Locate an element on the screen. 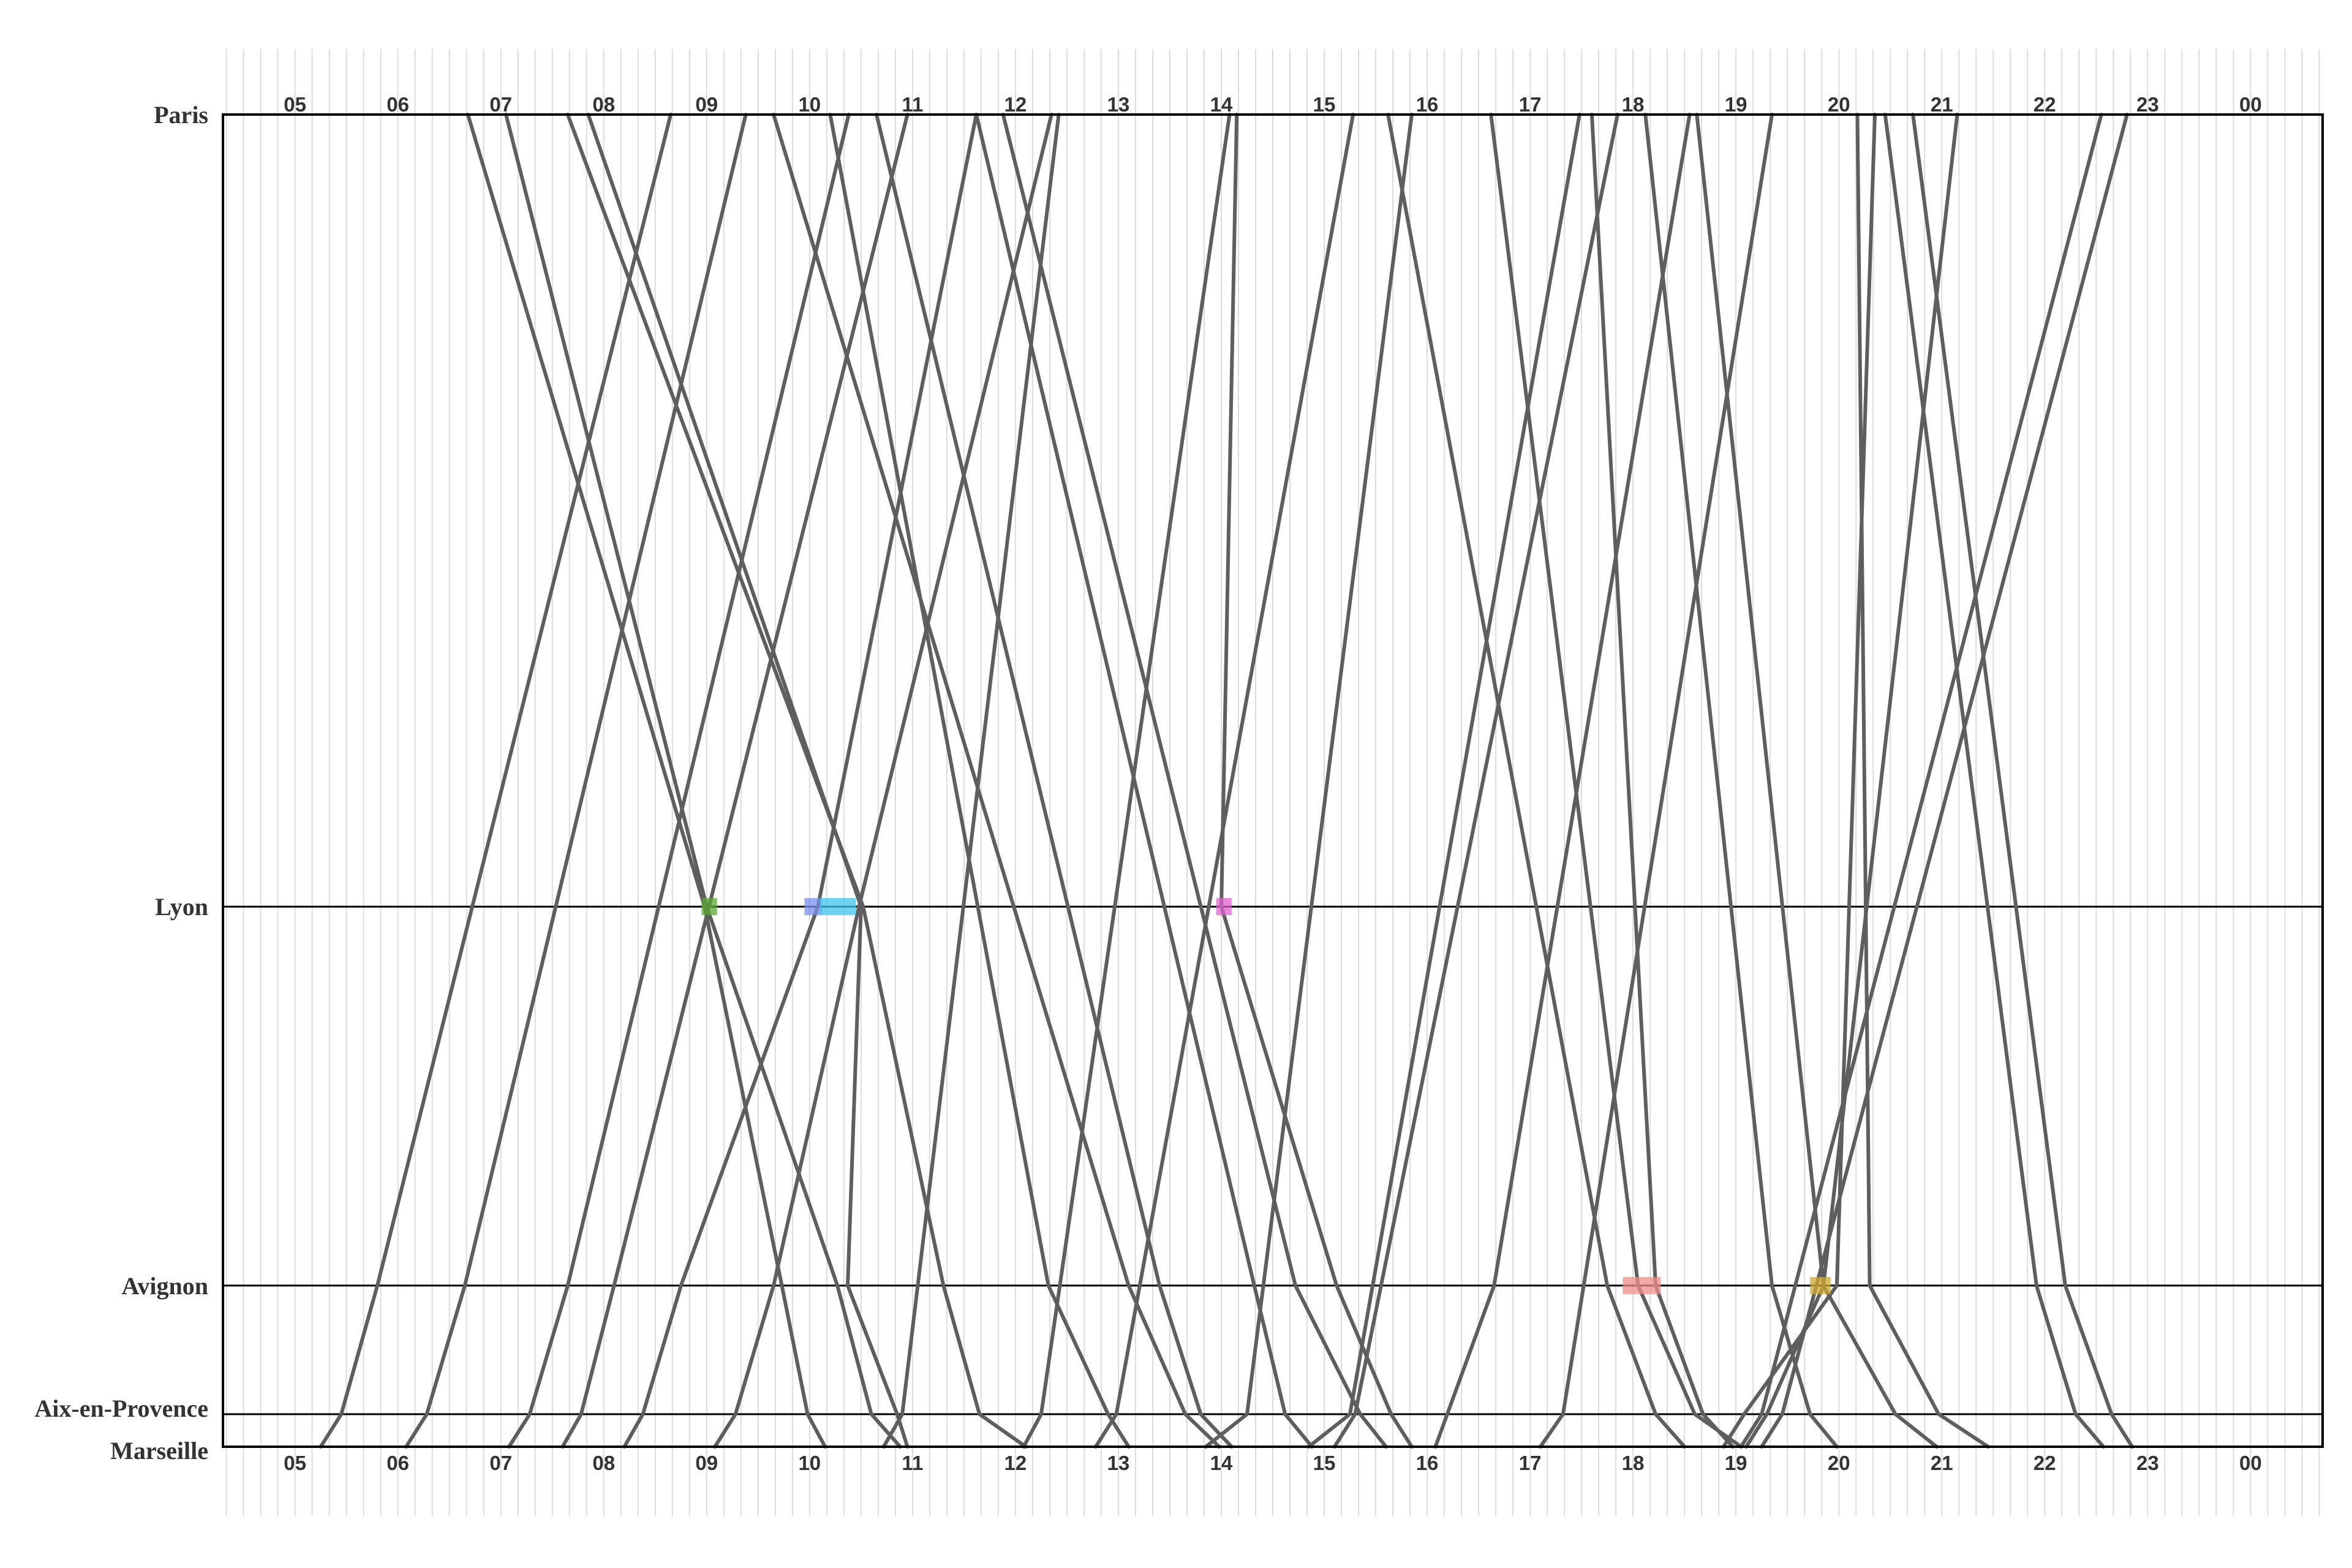 The height and width of the screenshot is (1568, 2352). top-hour-label: 14 is located at coordinates (1221, 105).